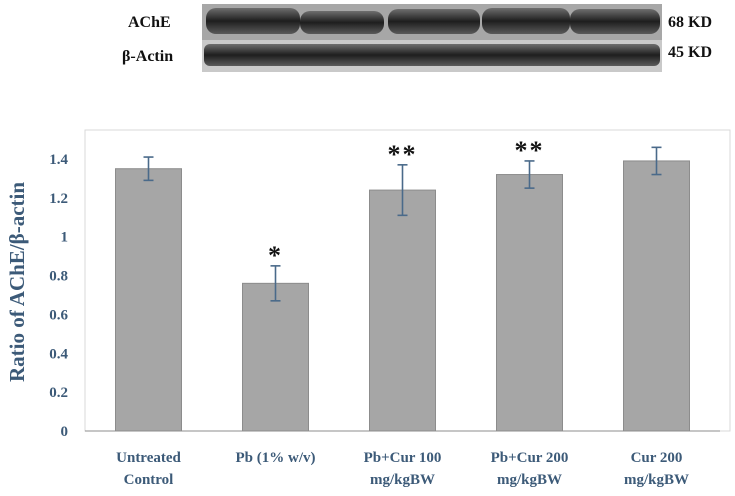 The width and height of the screenshot is (735, 496). What do you see at coordinates (275, 255) in the screenshot?
I see `significance-marker: *` at bounding box center [275, 255].